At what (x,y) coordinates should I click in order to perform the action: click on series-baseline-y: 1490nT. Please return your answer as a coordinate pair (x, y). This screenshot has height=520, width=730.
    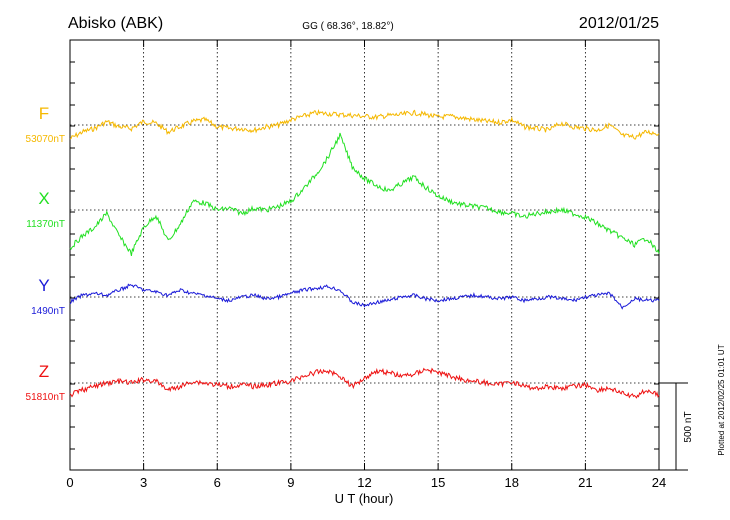
    Looking at the image, I should click on (48, 311).